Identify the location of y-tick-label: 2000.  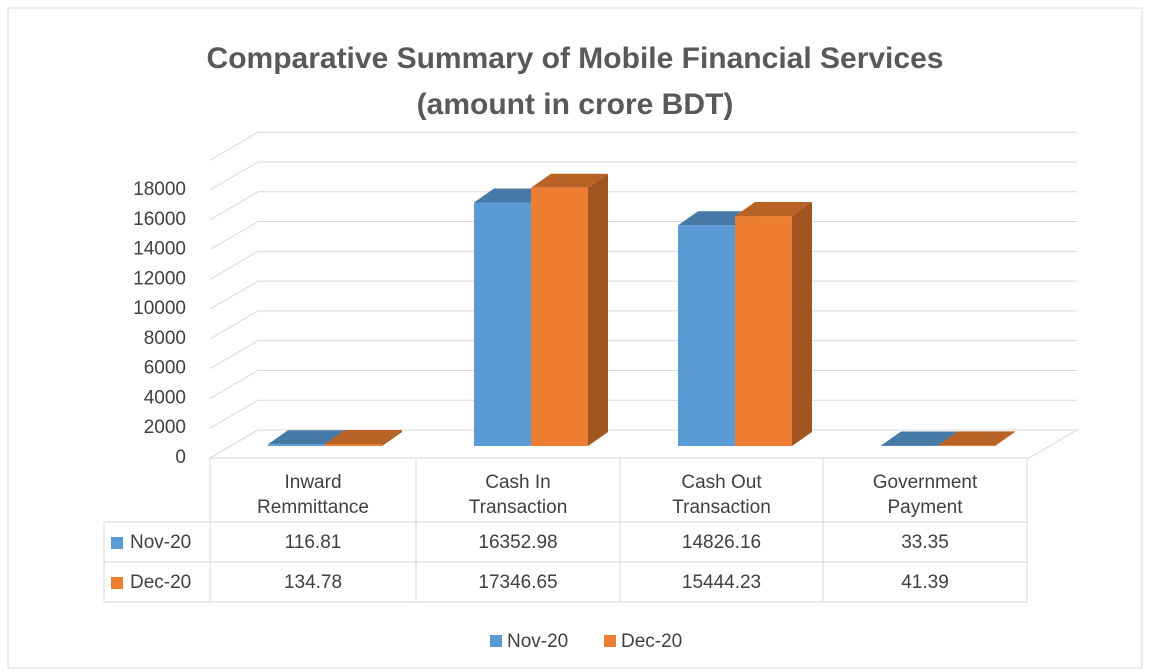
(165, 427).